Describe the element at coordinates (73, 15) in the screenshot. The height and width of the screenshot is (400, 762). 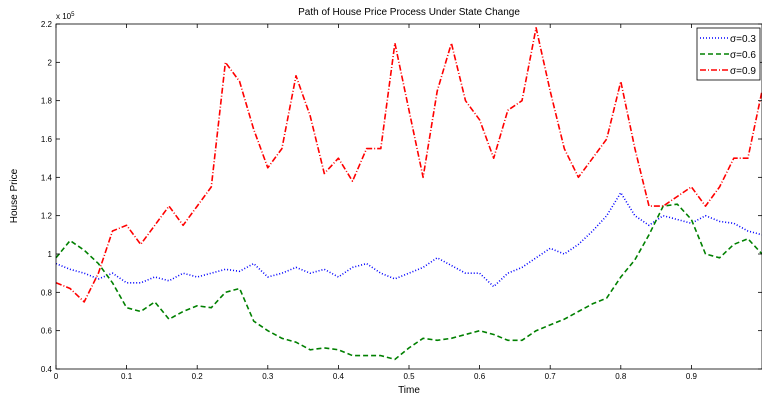
I see `y-scale-exponent: 5` at that location.